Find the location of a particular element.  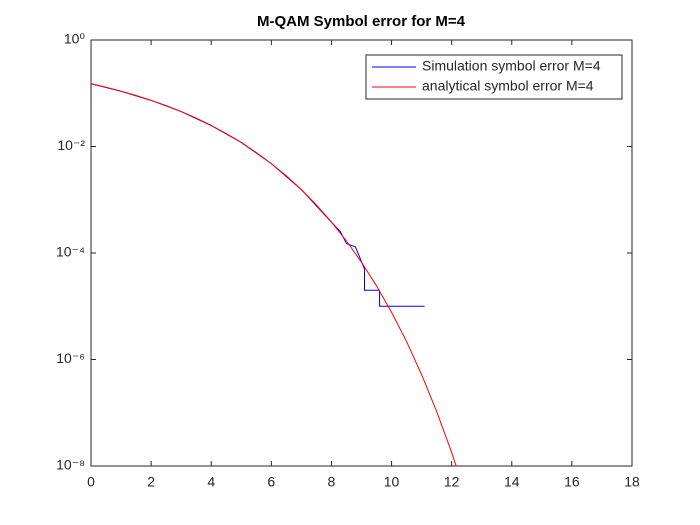

y-tick-label: 10⁰ is located at coordinates (75, 39).